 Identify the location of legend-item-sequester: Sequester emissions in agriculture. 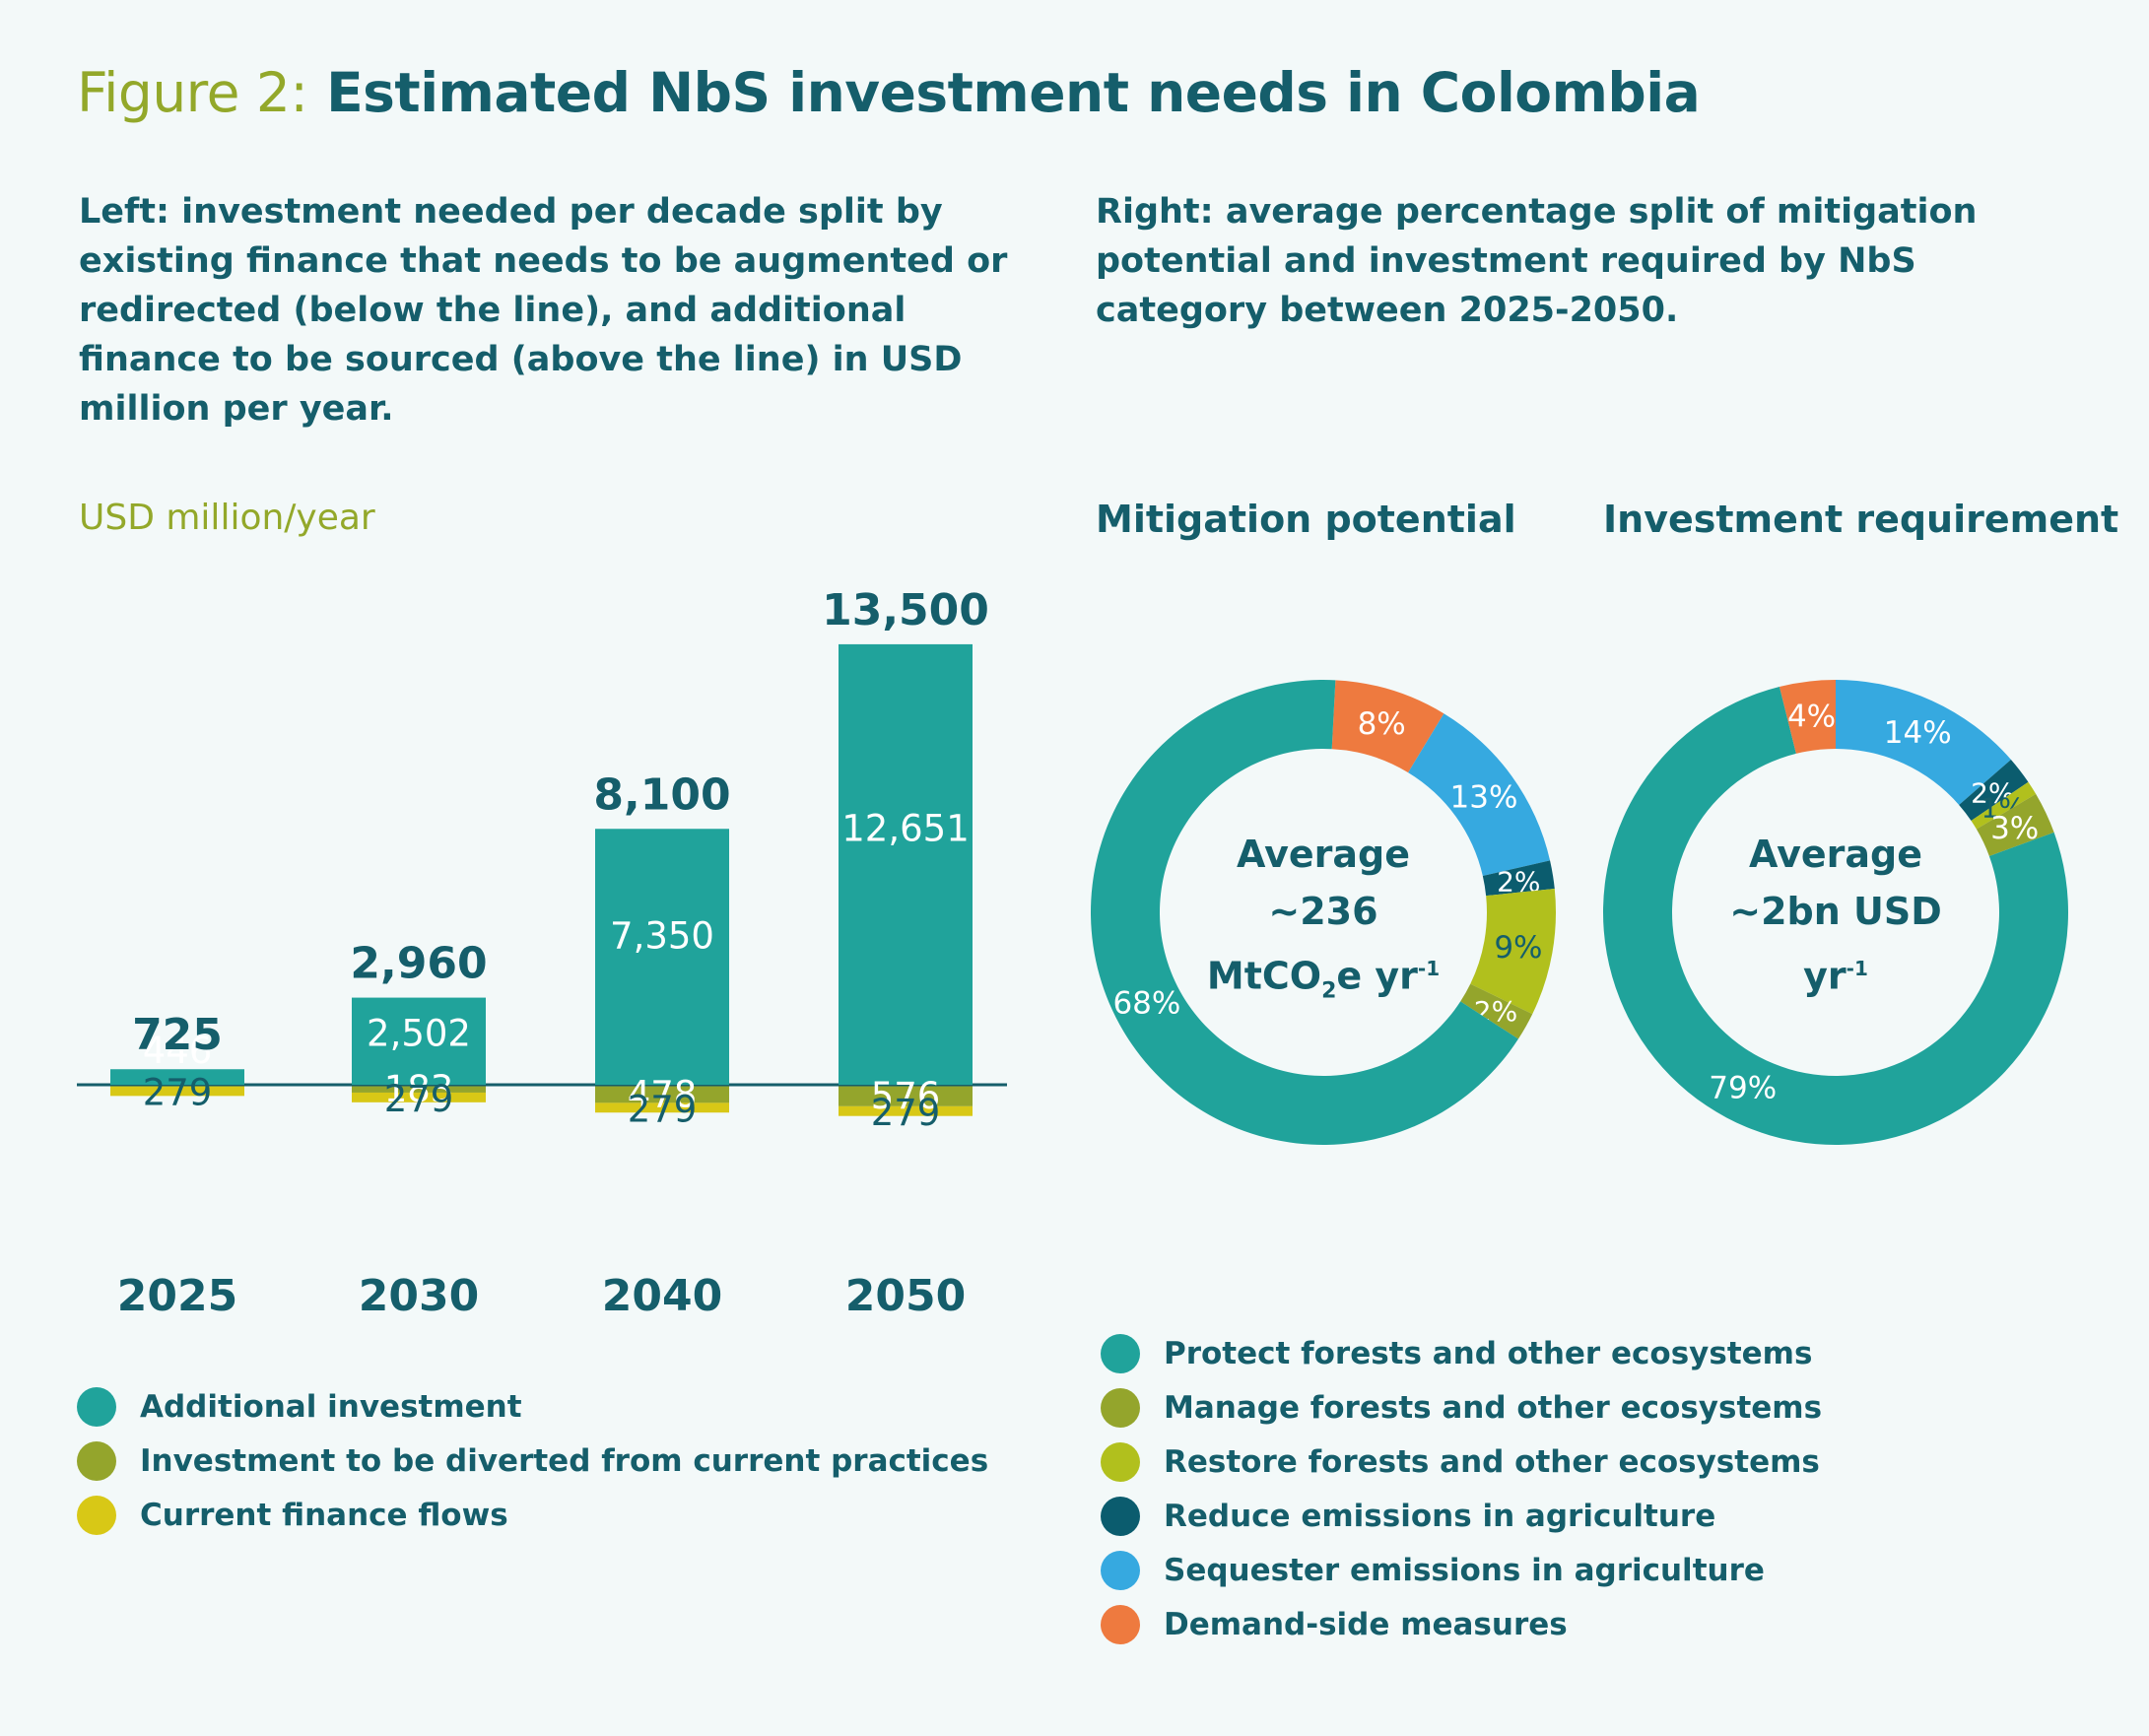
(1462, 1570).